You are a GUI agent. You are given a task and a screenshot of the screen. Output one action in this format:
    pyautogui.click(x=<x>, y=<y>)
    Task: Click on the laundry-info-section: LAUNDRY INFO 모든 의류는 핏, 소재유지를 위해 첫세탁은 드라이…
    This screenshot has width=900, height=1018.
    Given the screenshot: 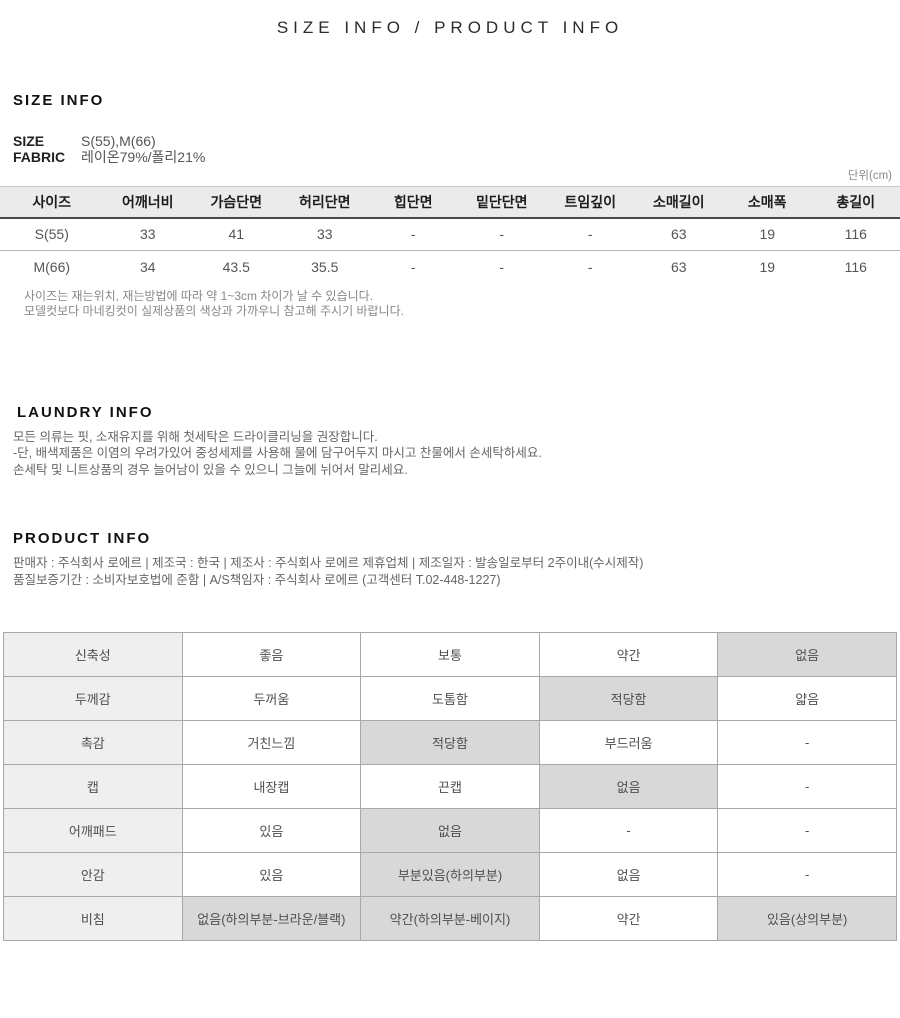 What is the action you would take?
    pyautogui.click(x=450, y=441)
    